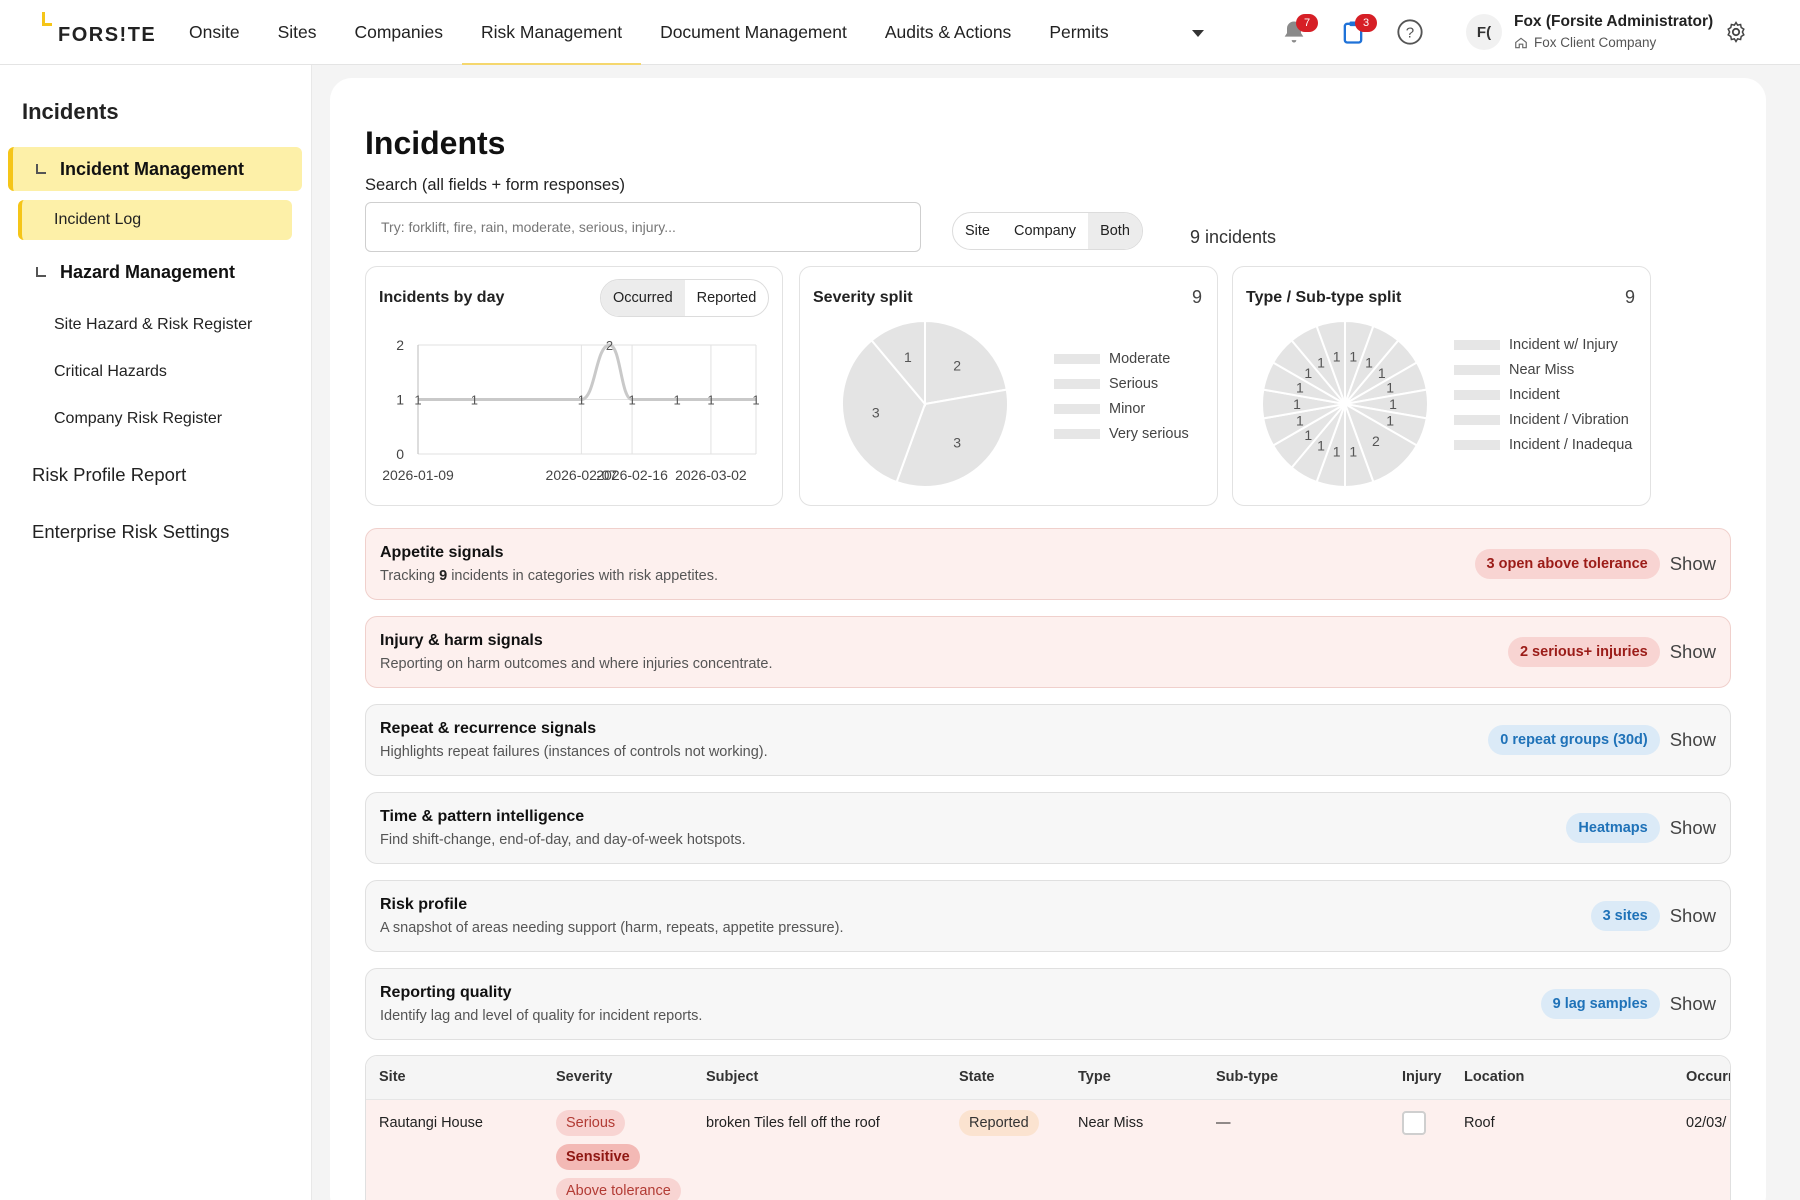 The width and height of the screenshot is (1800, 1200). Describe the element at coordinates (155, 220) in the screenshot. I see `sidebar-item-incident-log: Incident Log` at that location.